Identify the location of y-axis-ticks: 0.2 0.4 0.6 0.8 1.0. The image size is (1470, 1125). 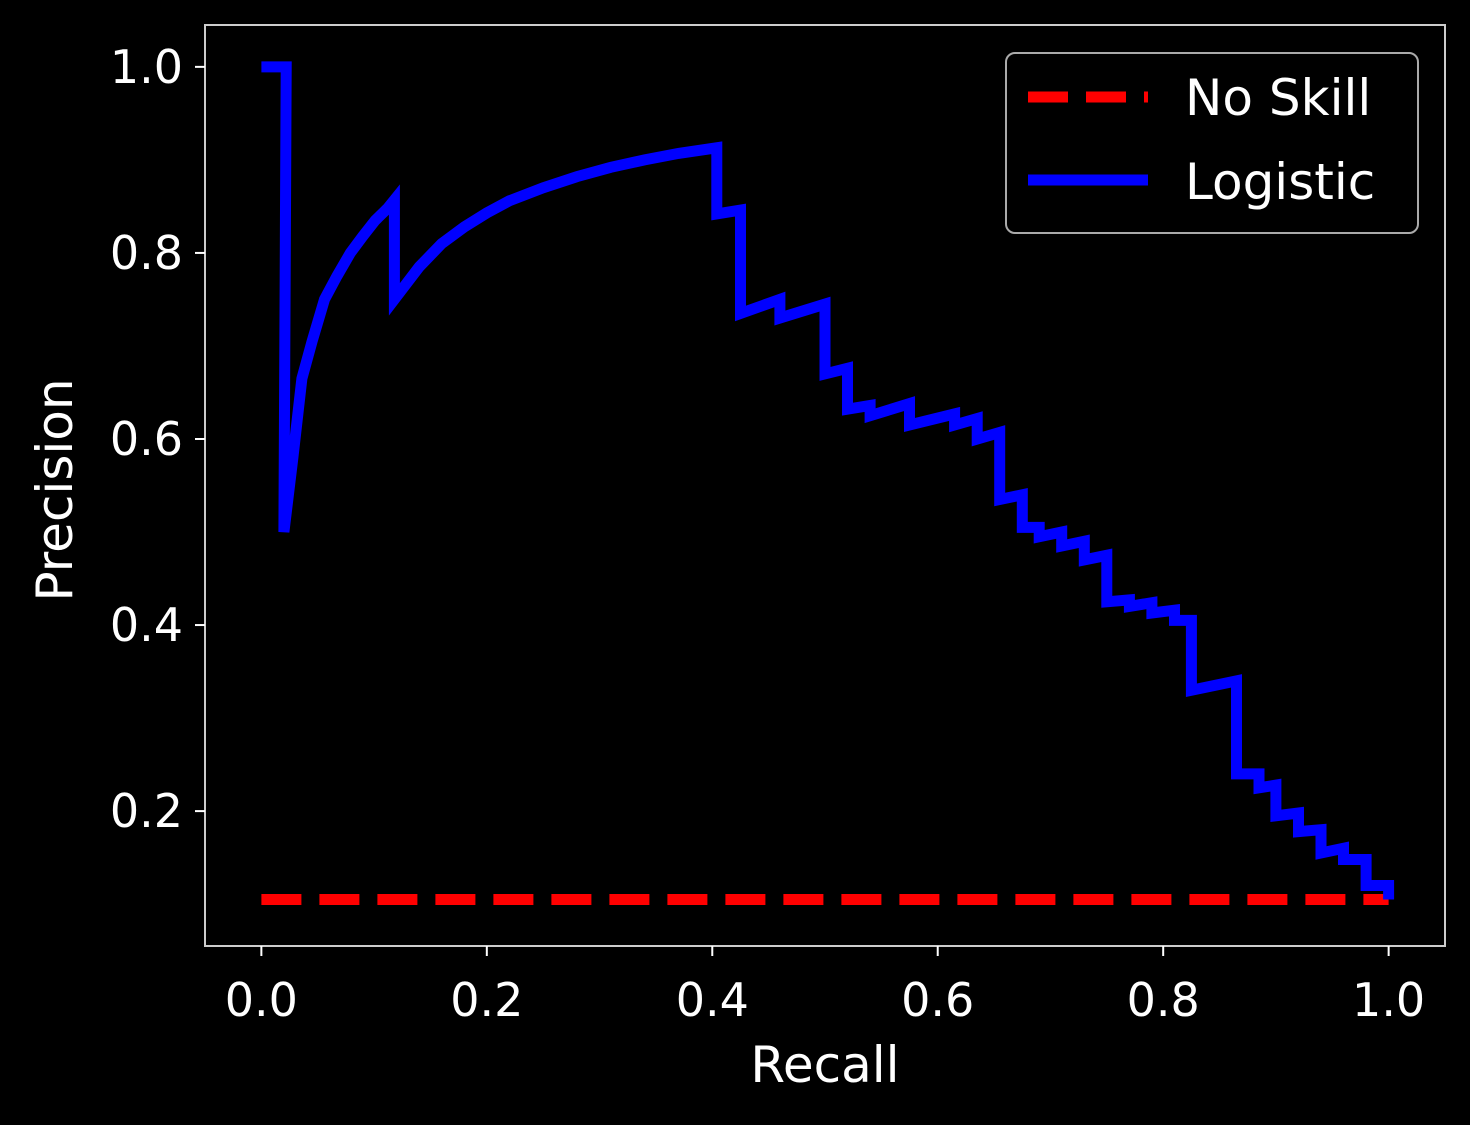
(157, 439).